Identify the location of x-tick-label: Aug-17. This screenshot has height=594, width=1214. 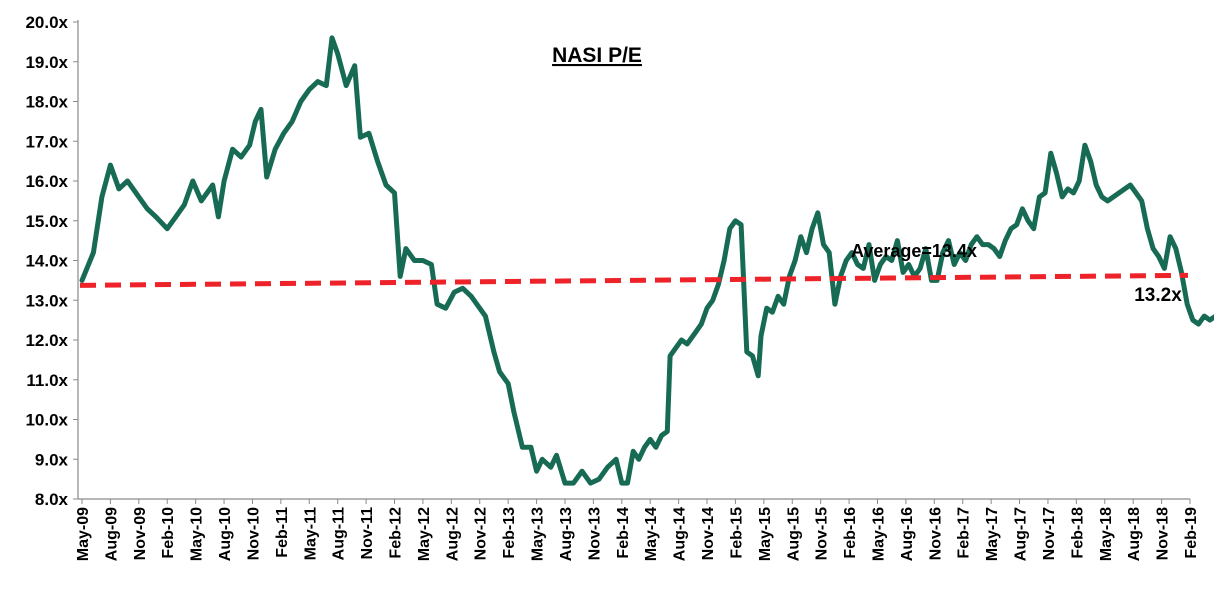
(1021, 534).